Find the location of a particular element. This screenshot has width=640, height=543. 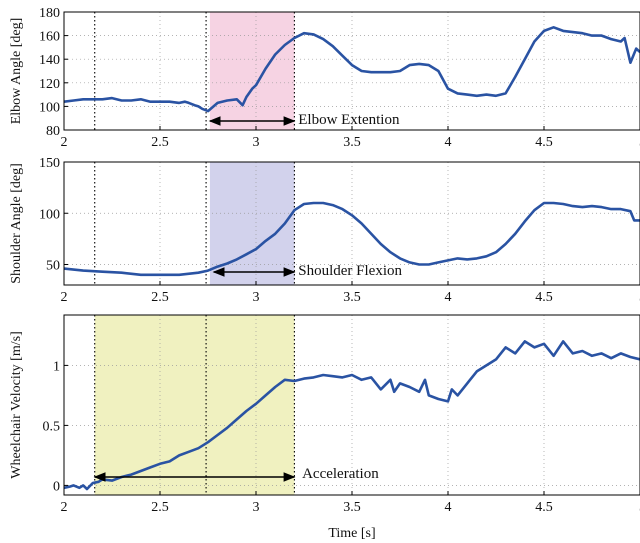

shoulder-xtick-label-1: 2.5 is located at coordinates (160, 297).